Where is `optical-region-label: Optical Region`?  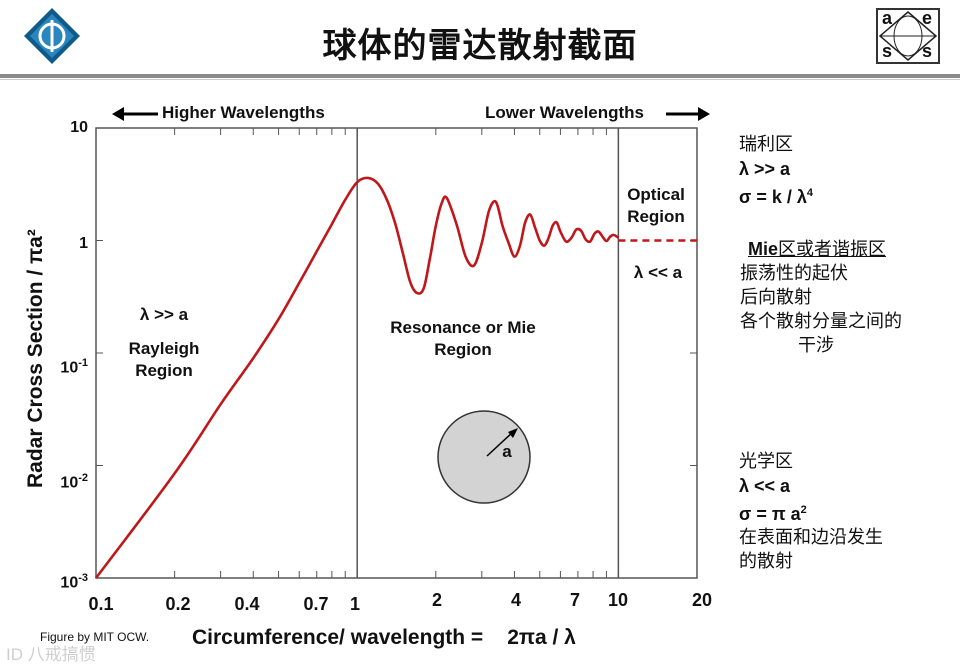 optical-region-label: Optical Region is located at coordinates (656, 205).